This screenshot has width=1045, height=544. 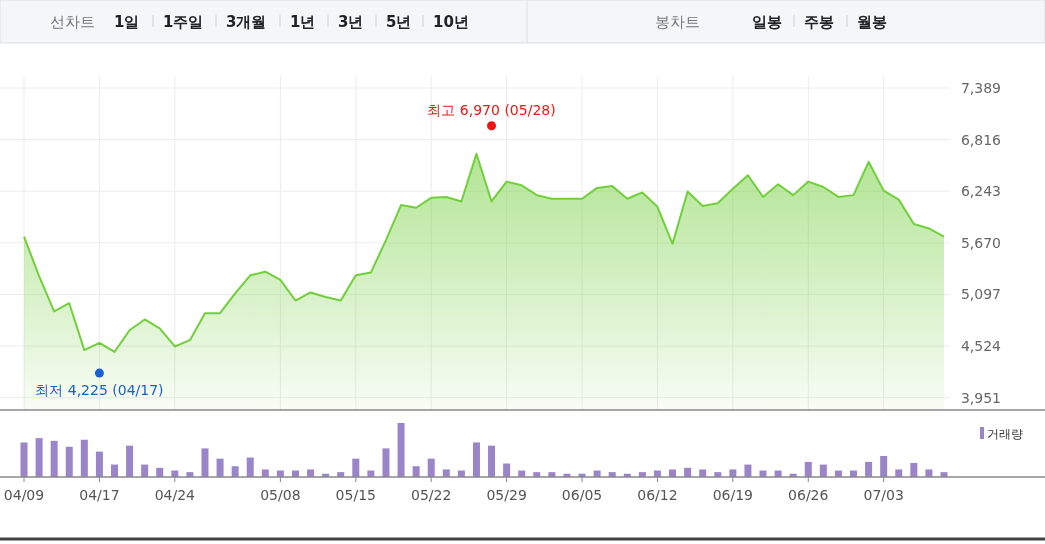 I want to click on x-tick-label: 05/29, so click(x=506, y=495).